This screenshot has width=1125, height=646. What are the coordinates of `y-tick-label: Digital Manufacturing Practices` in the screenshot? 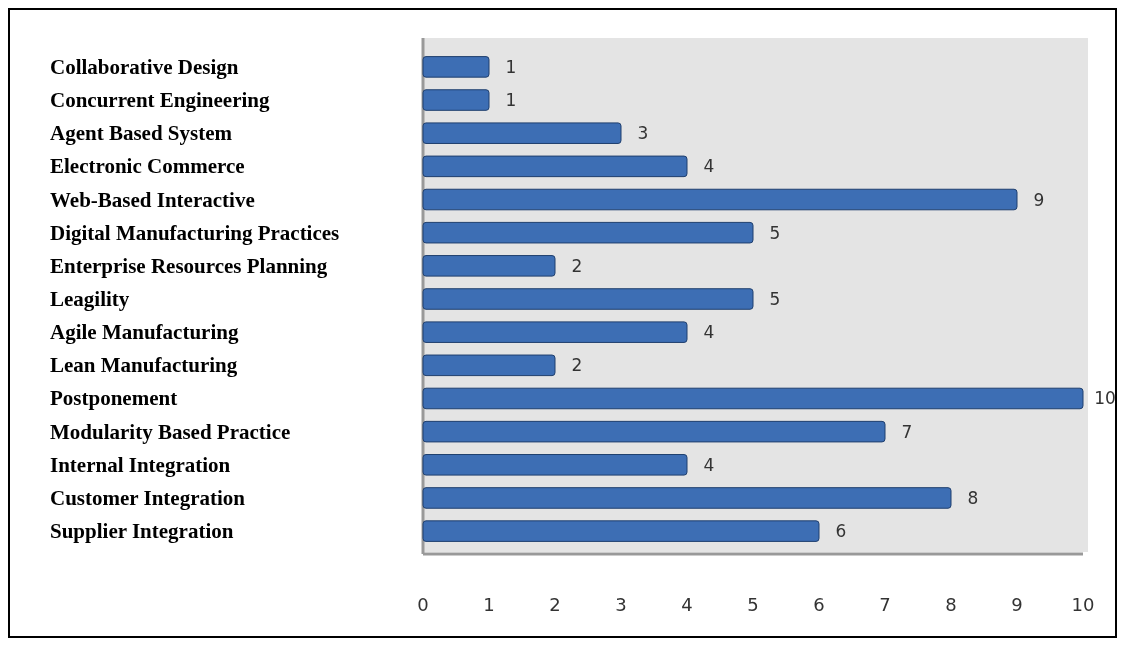 It's located at (195, 232).